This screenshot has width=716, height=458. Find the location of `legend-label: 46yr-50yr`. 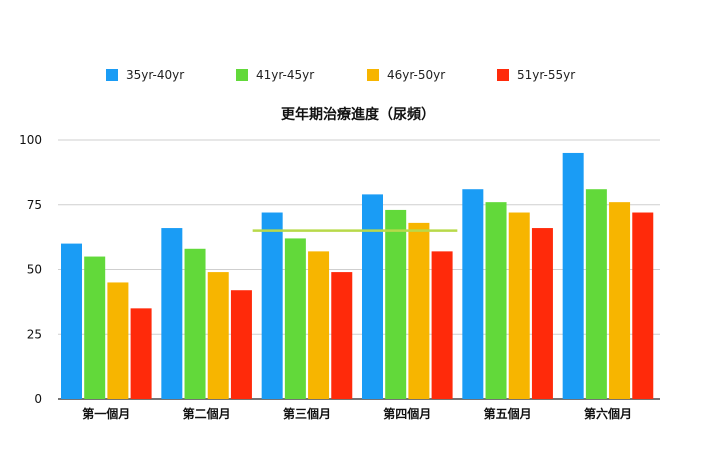

legend-label: 46yr-50yr is located at coordinates (416, 75).